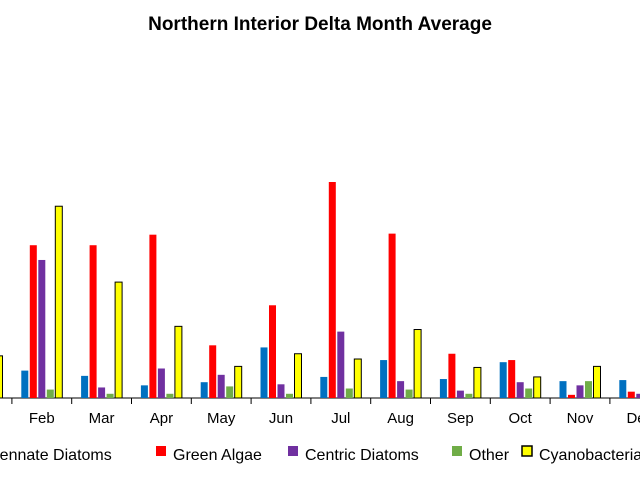 This screenshot has height=480, width=640. I want to click on bar-centric-diatoms-sep, so click(460, 394).